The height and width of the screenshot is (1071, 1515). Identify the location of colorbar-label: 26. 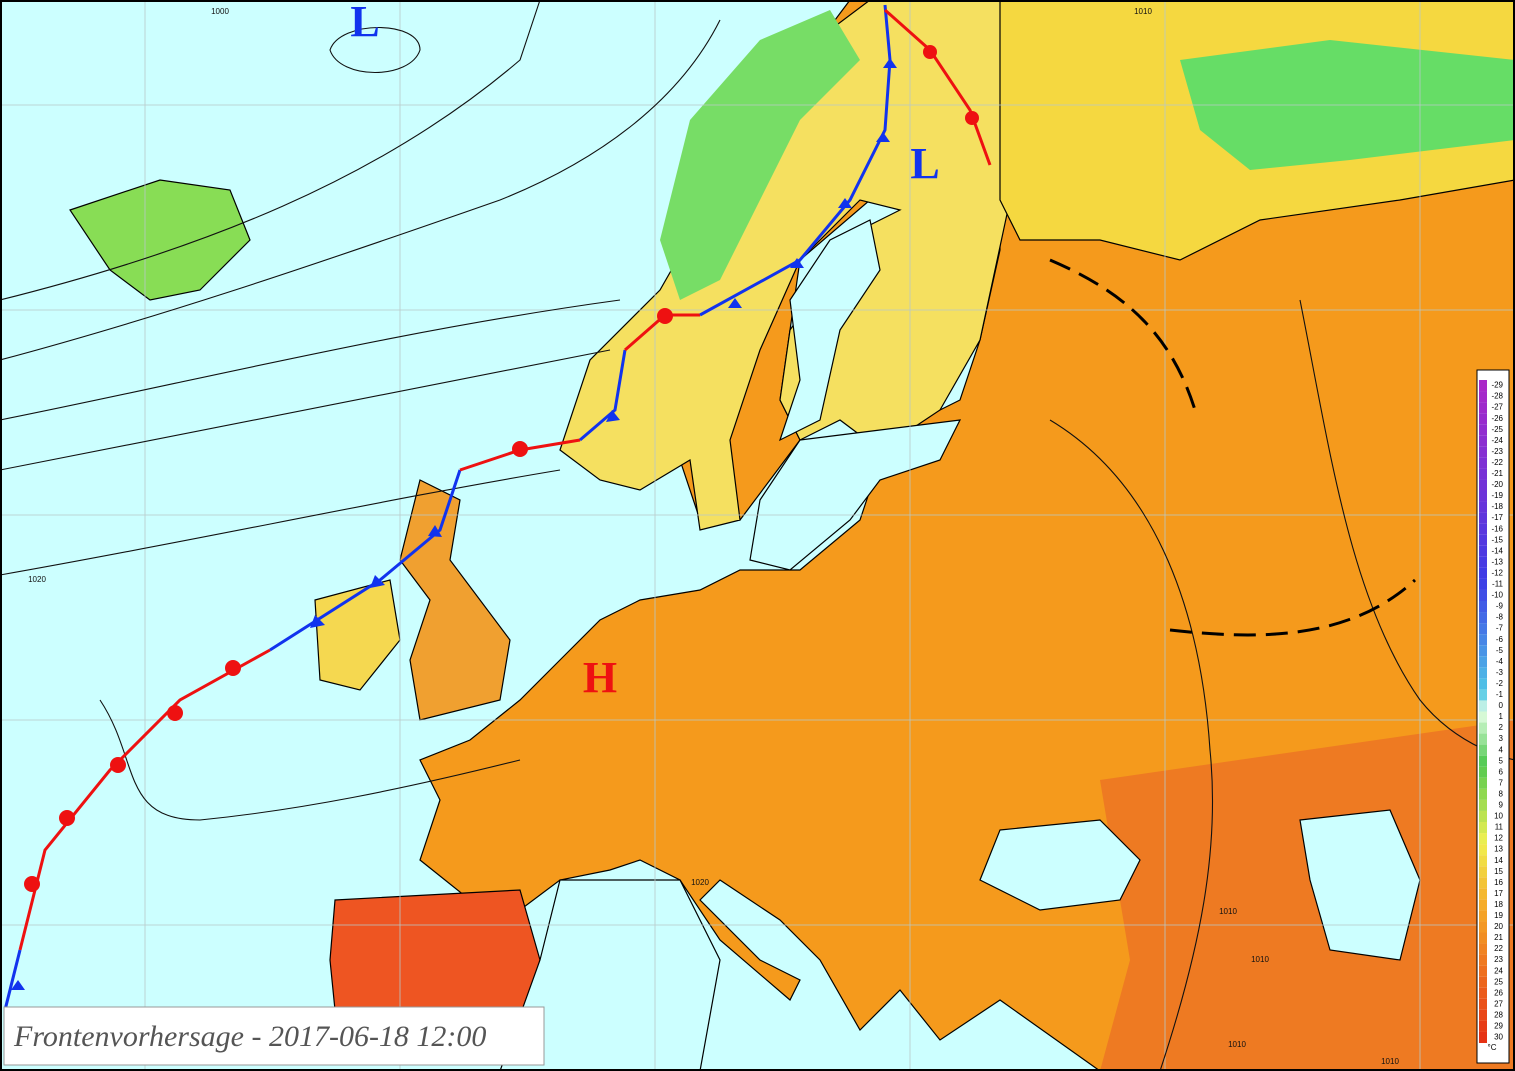
(1498, 992).